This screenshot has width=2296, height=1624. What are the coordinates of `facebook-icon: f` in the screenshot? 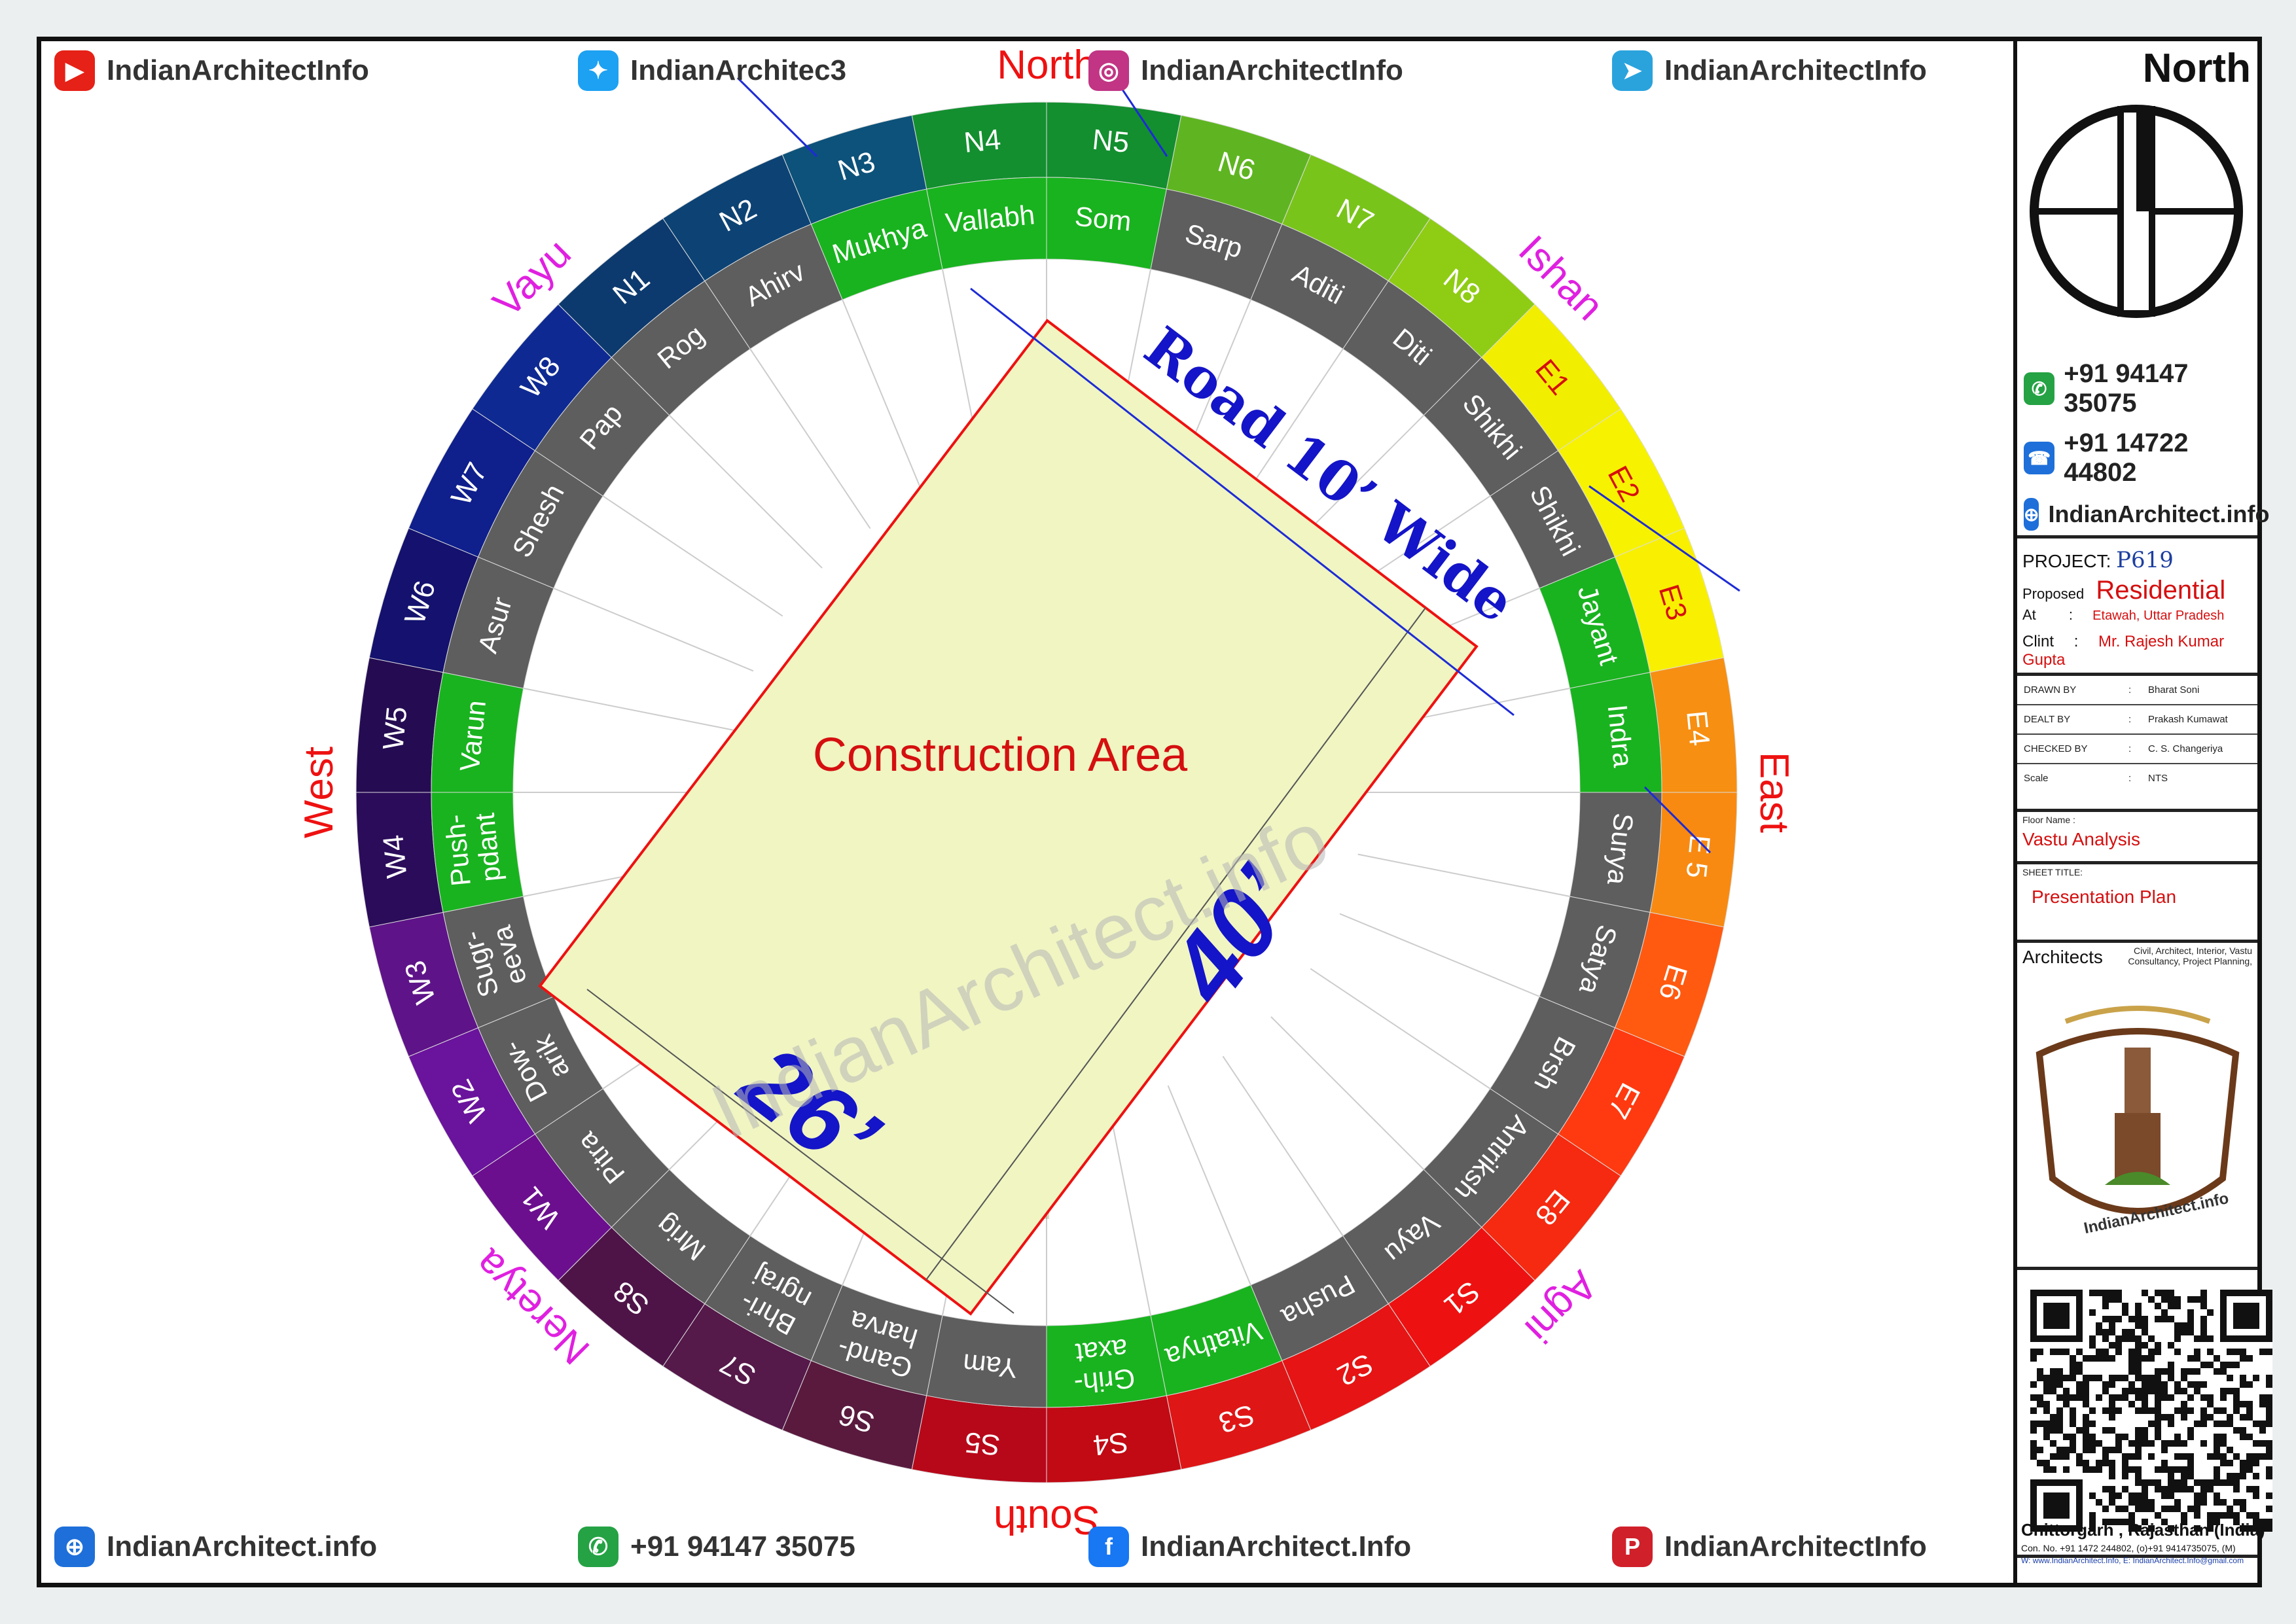 It's located at (1108, 1547).